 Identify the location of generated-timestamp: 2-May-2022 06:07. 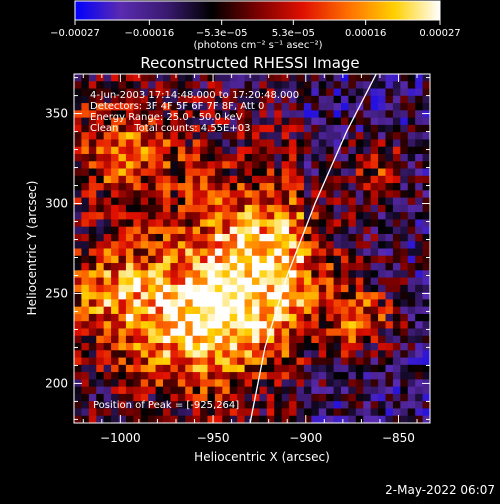
(440, 490).